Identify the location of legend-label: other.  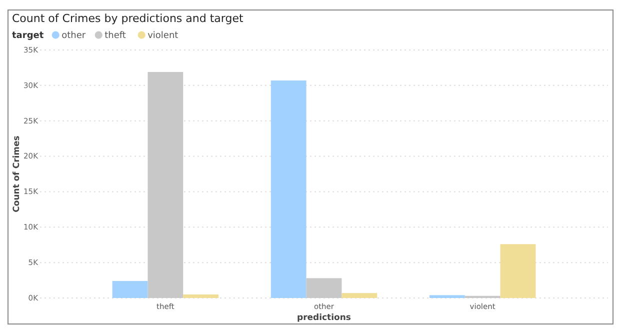
(74, 36).